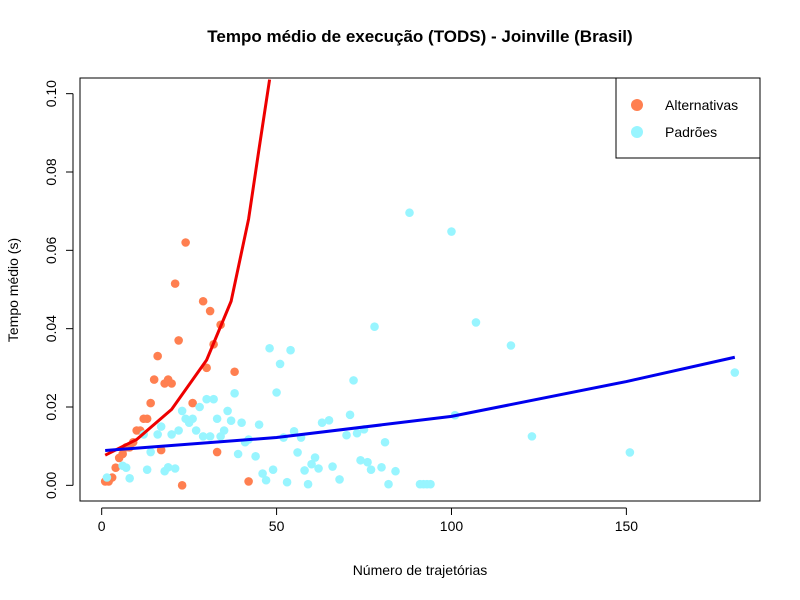  What do you see at coordinates (51, 171) in the screenshot?
I see `y-tick-label: 0.08` at bounding box center [51, 171].